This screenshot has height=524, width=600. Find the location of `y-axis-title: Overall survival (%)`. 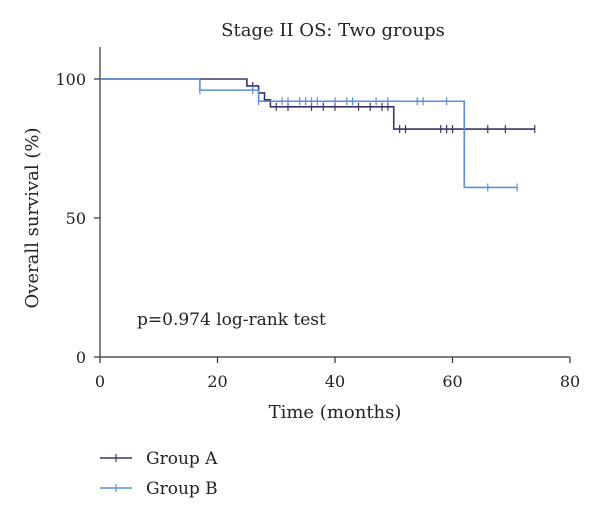

y-axis-title: Overall survival (%) is located at coordinates (32, 217).